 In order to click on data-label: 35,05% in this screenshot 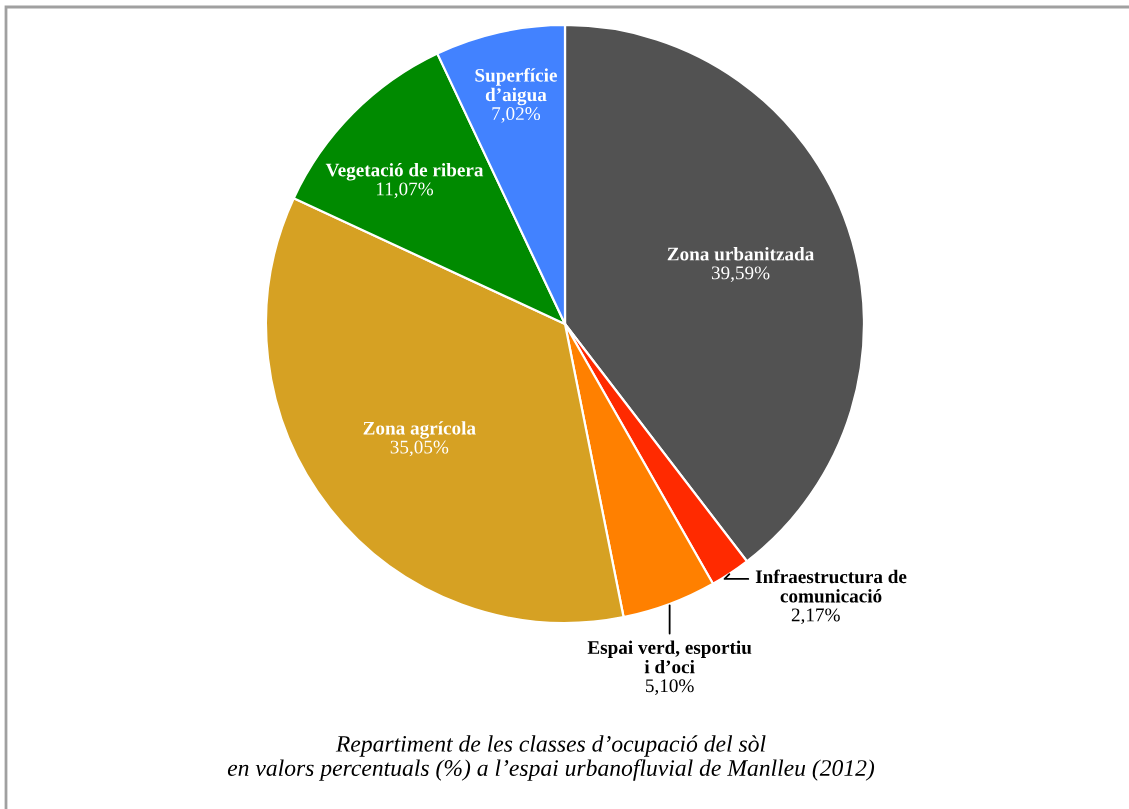, I will do `click(419, 448)`.